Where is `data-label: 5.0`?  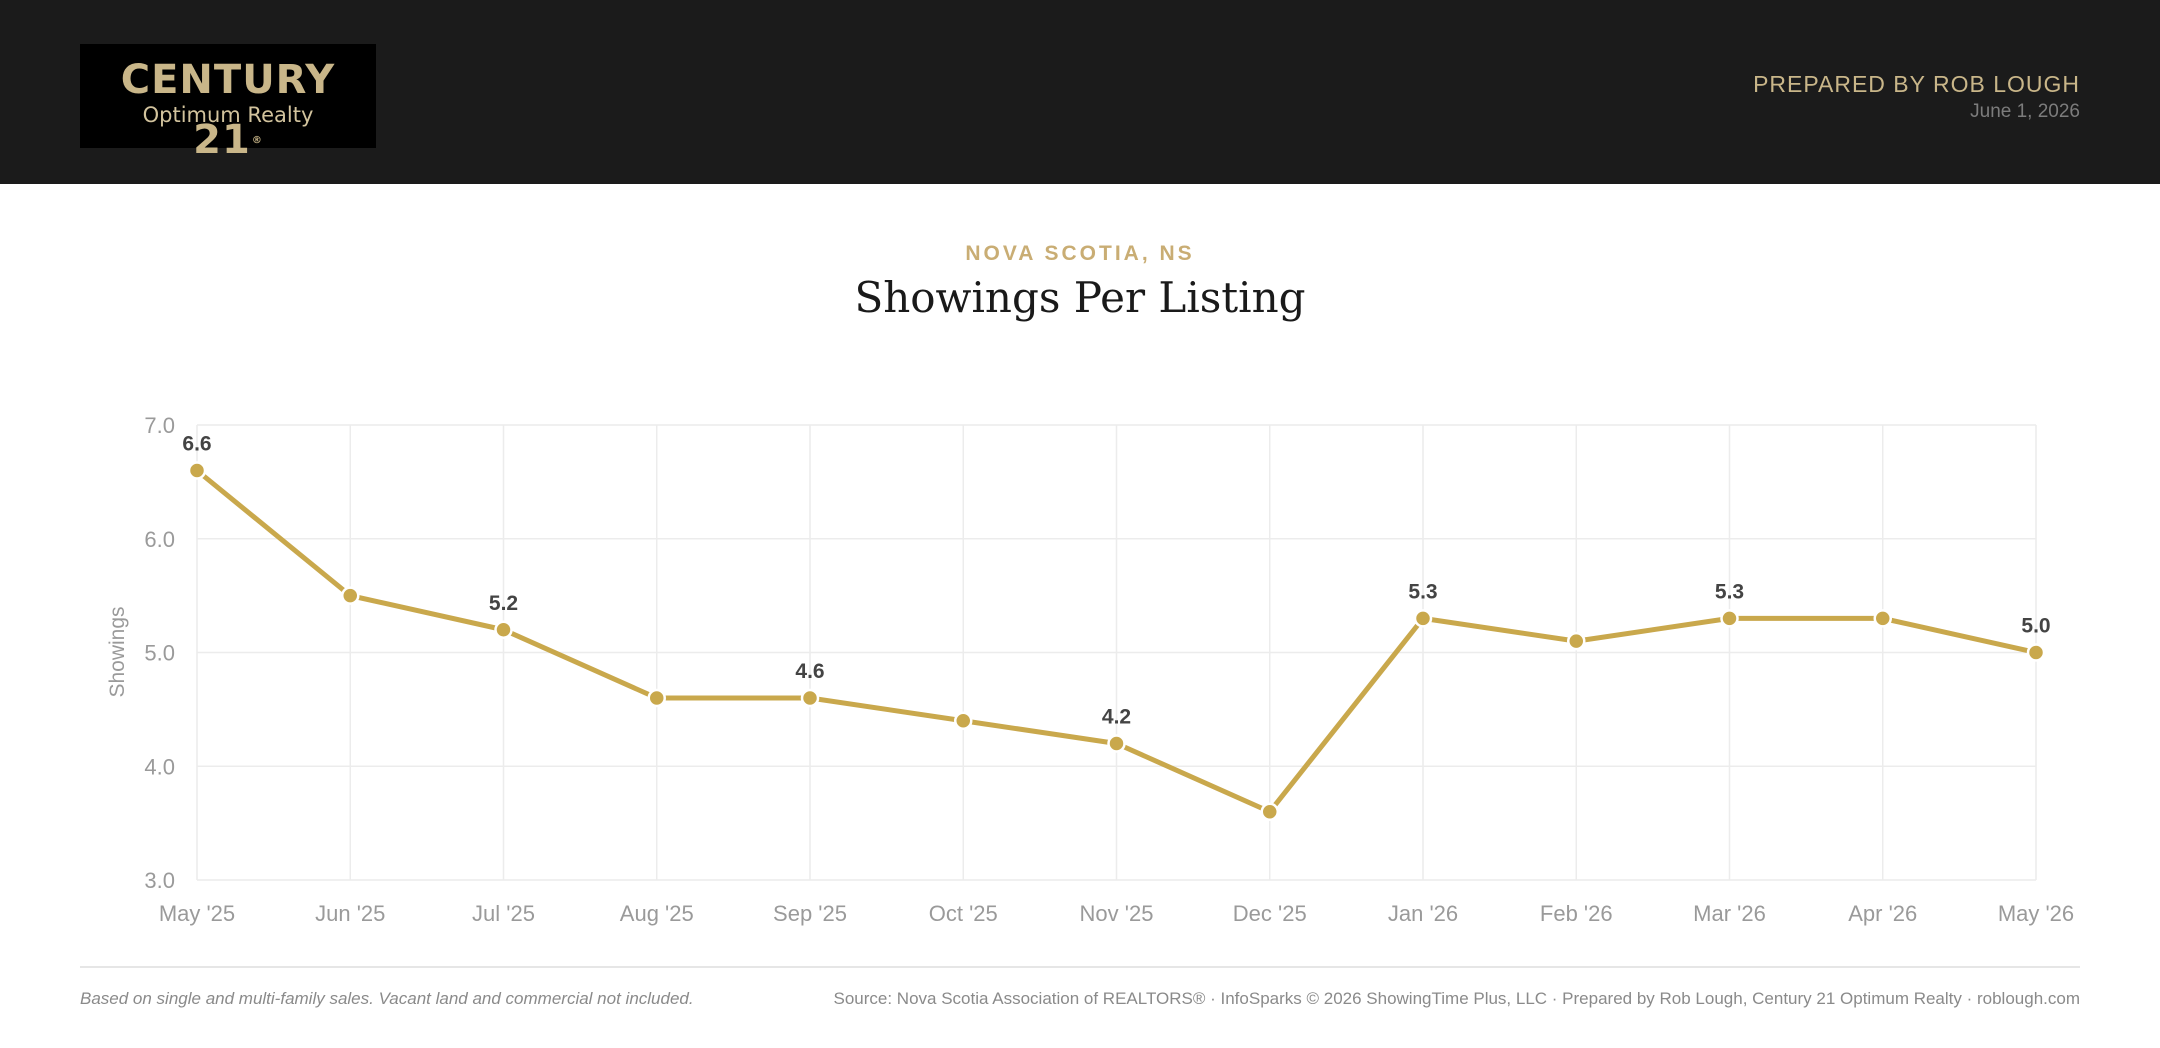 data-label: 5.0 is located at coordinates (2035, 626).